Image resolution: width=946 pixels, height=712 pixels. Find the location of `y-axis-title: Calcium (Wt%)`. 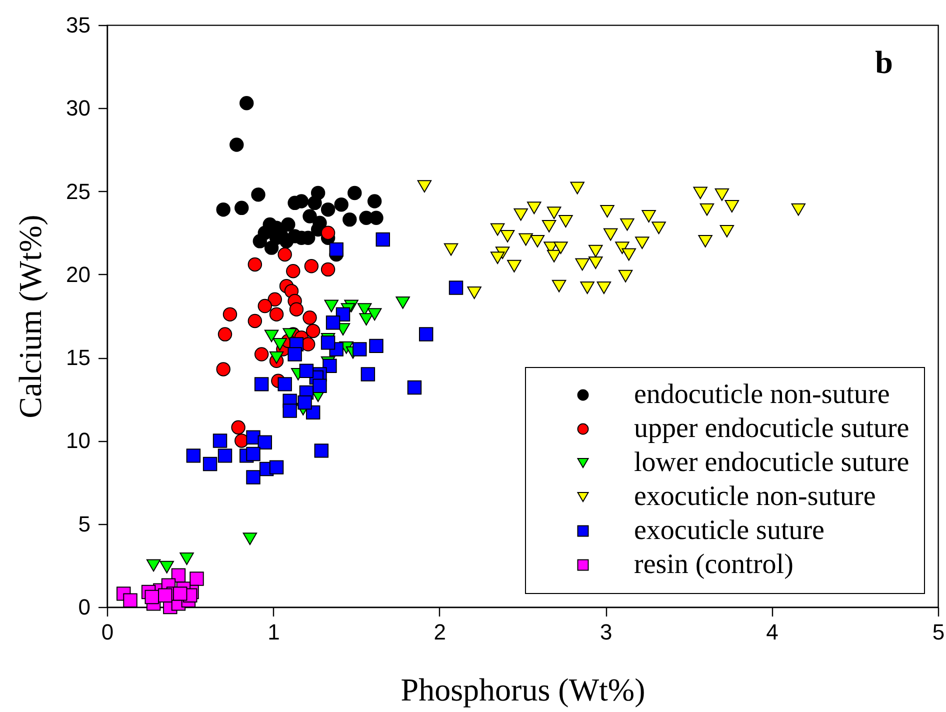

y-axis-title: Calcium (Wt%) is located at coordinates (30, 316).